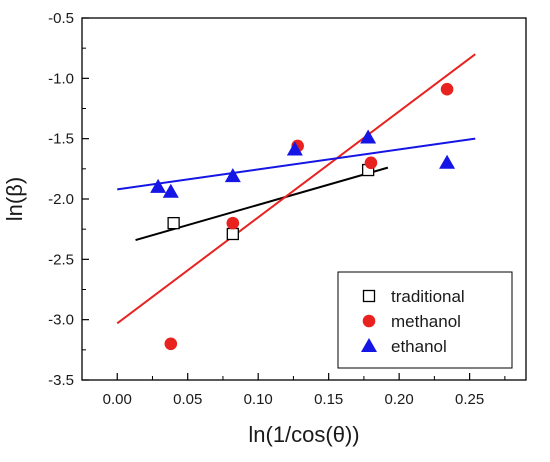 The image size is (550, 462). Describe the element at coordinates (328, 399) in the screenshot. I see `x-tick-label: 0.15` at that location.